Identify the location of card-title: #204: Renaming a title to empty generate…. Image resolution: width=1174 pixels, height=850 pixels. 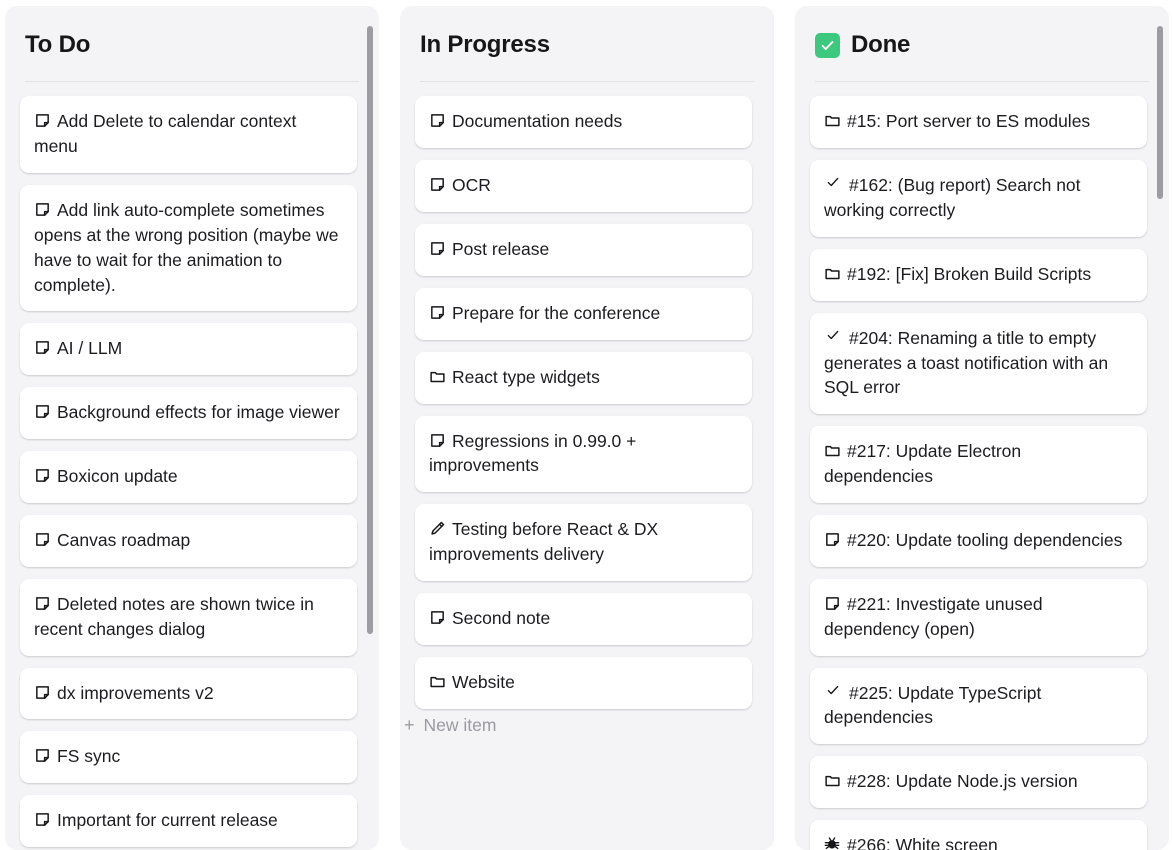
(966, 362).